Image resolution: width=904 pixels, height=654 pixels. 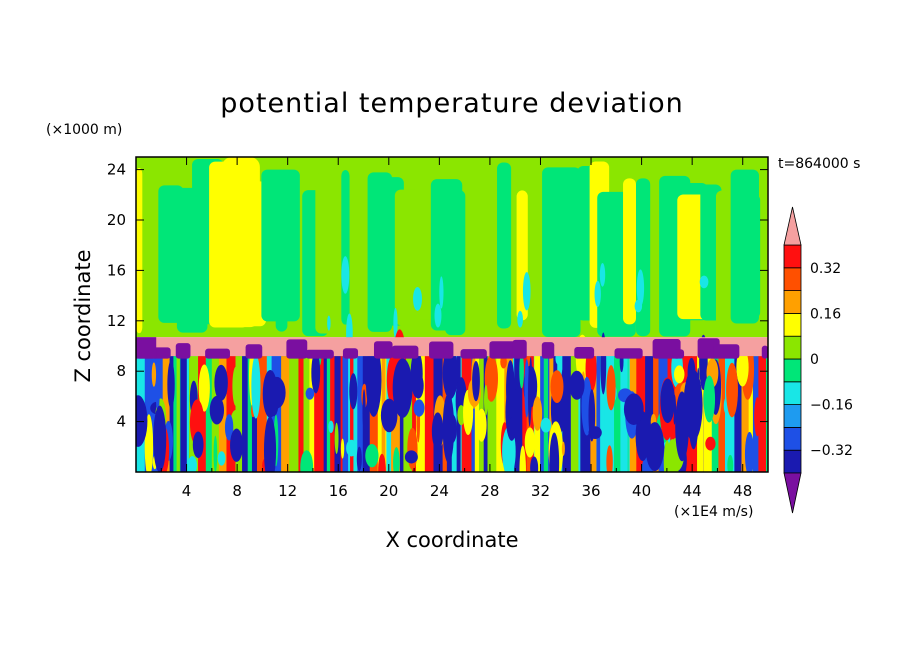 What do you see at coordinates (825, 314) in the screenshot?
I see `colorbar-label: 0.16` at bounding box center [825, 314].